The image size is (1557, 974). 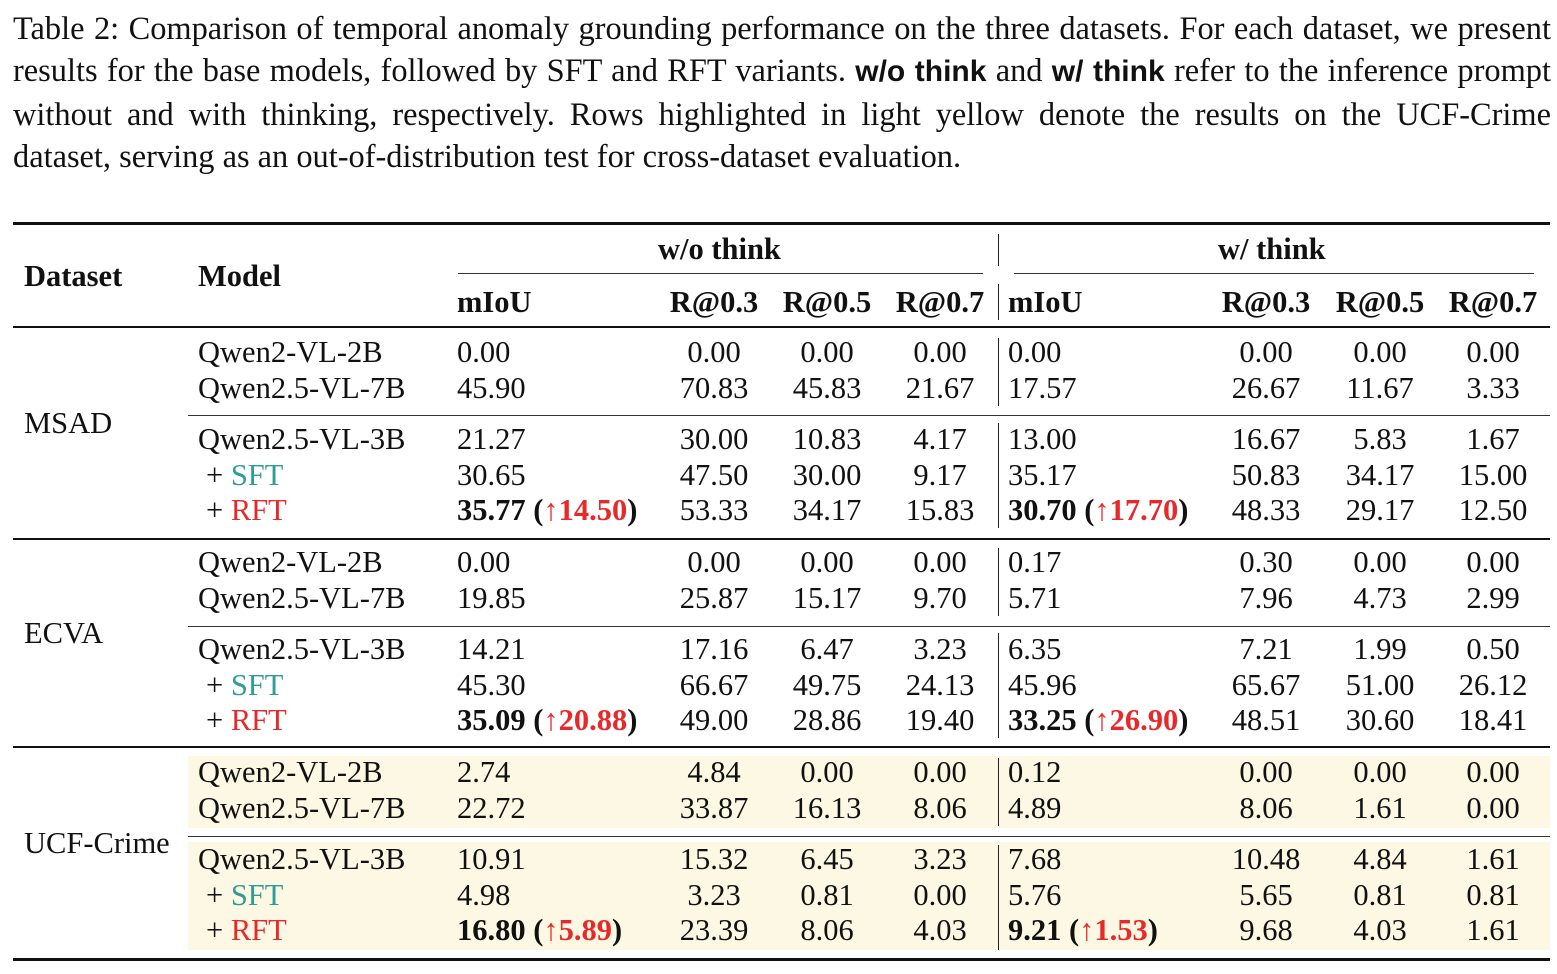 What do you see at coordinates (581, 510) in the screenshot?
I see `miou-gain: (↑14.50)` at bounding box center [581, 510].